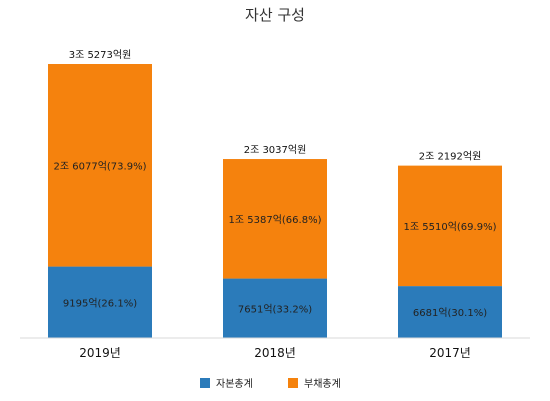 The width and height of the screenshot is (550, 401). I want to click on data-label-equity-1: 7651억(33.2%), so click(275, 309).